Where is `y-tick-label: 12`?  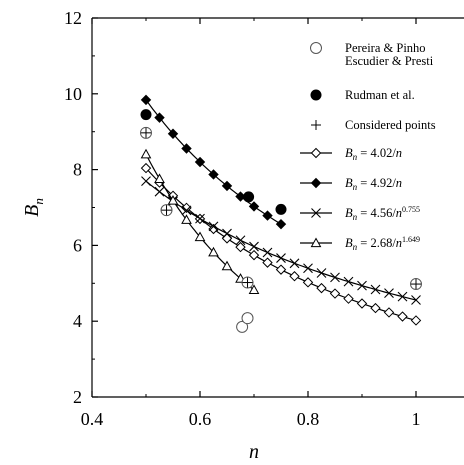 y-tick-label: 12 is located at coordinates (73, 18).